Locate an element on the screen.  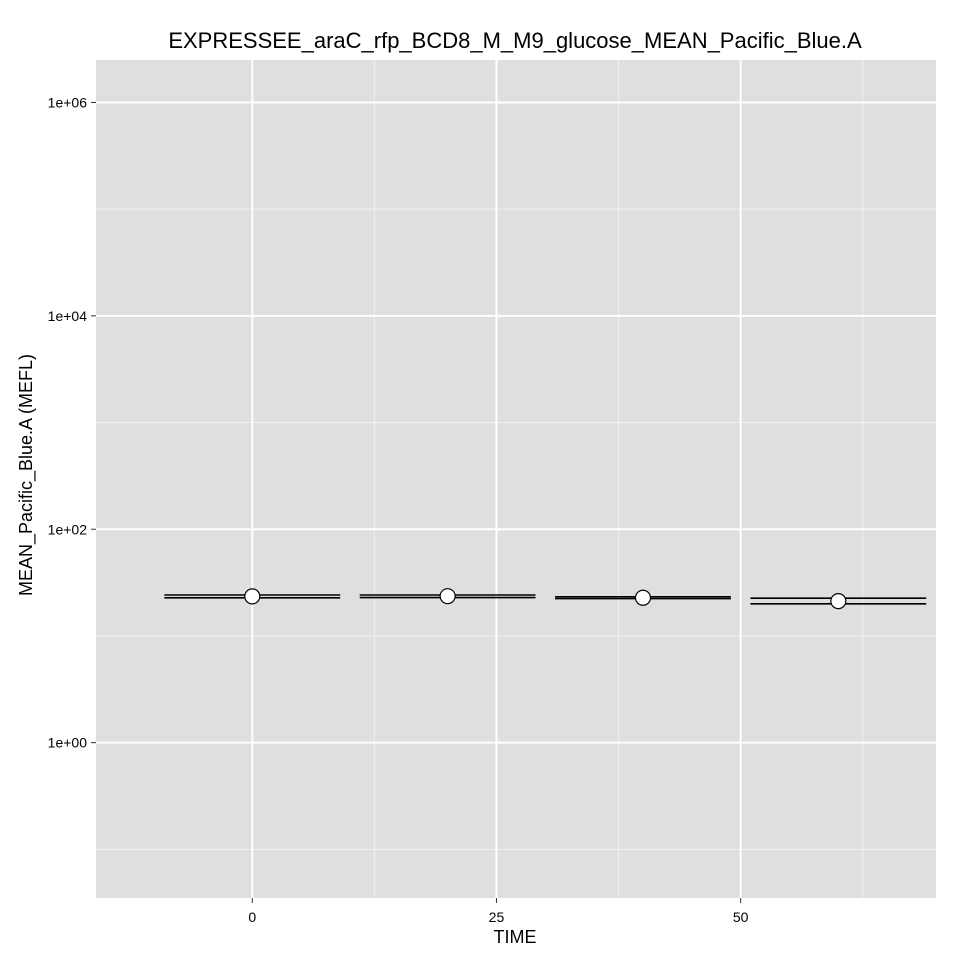
x-tick-label: 50 is located at coordinates (741, 917).